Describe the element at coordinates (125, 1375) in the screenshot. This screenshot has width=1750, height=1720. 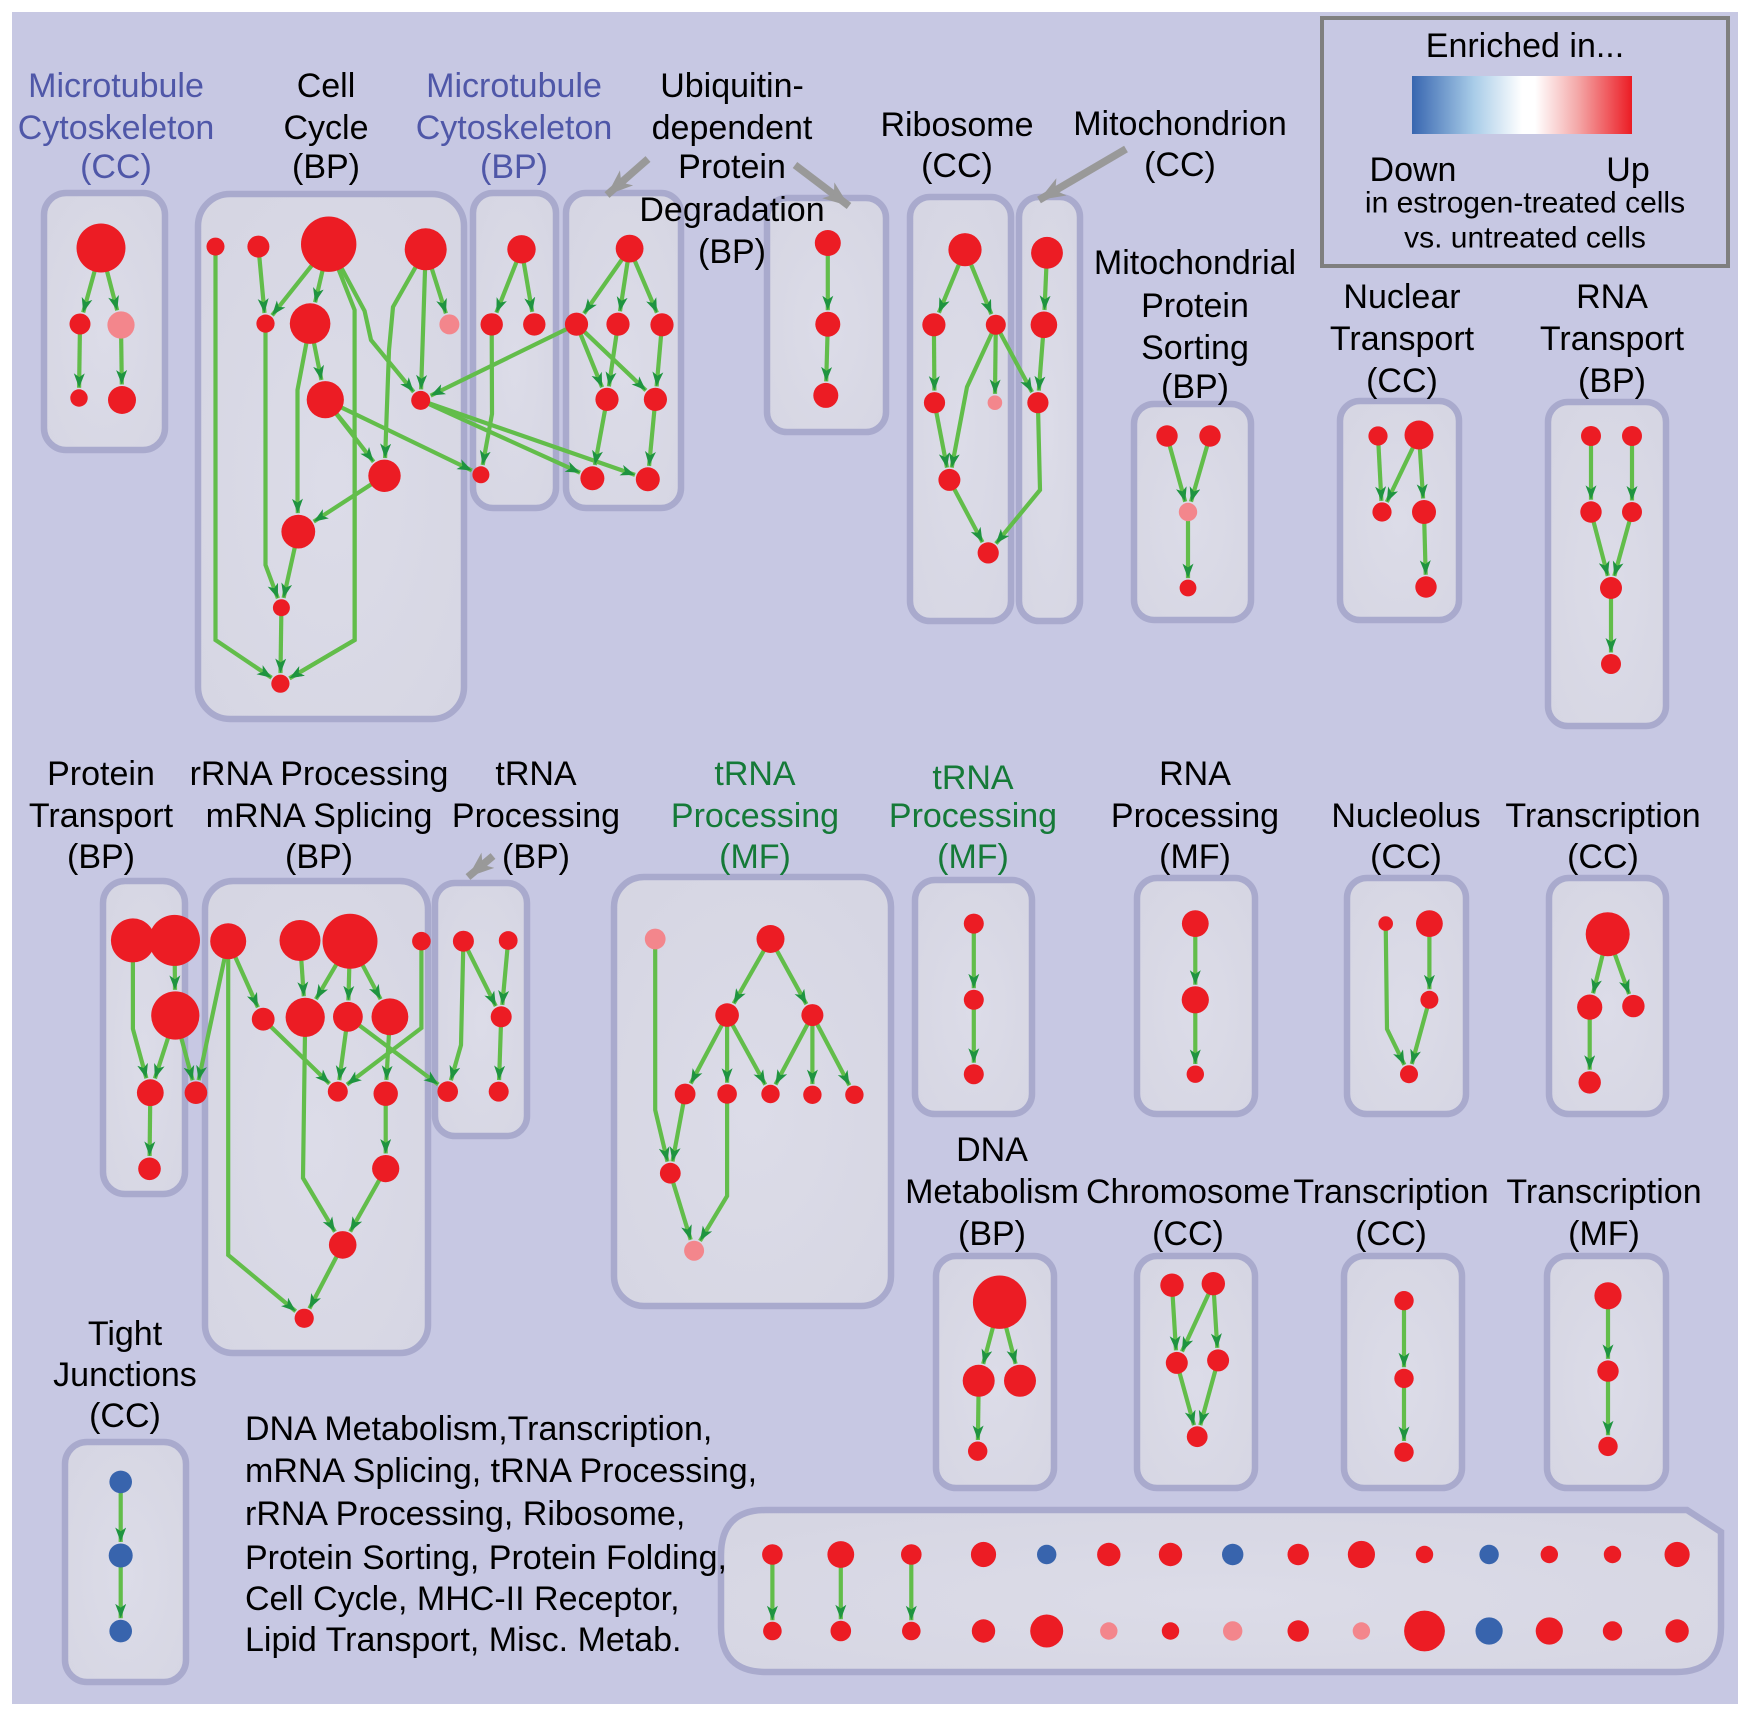
I see `svg-text: Junctions` at that location.